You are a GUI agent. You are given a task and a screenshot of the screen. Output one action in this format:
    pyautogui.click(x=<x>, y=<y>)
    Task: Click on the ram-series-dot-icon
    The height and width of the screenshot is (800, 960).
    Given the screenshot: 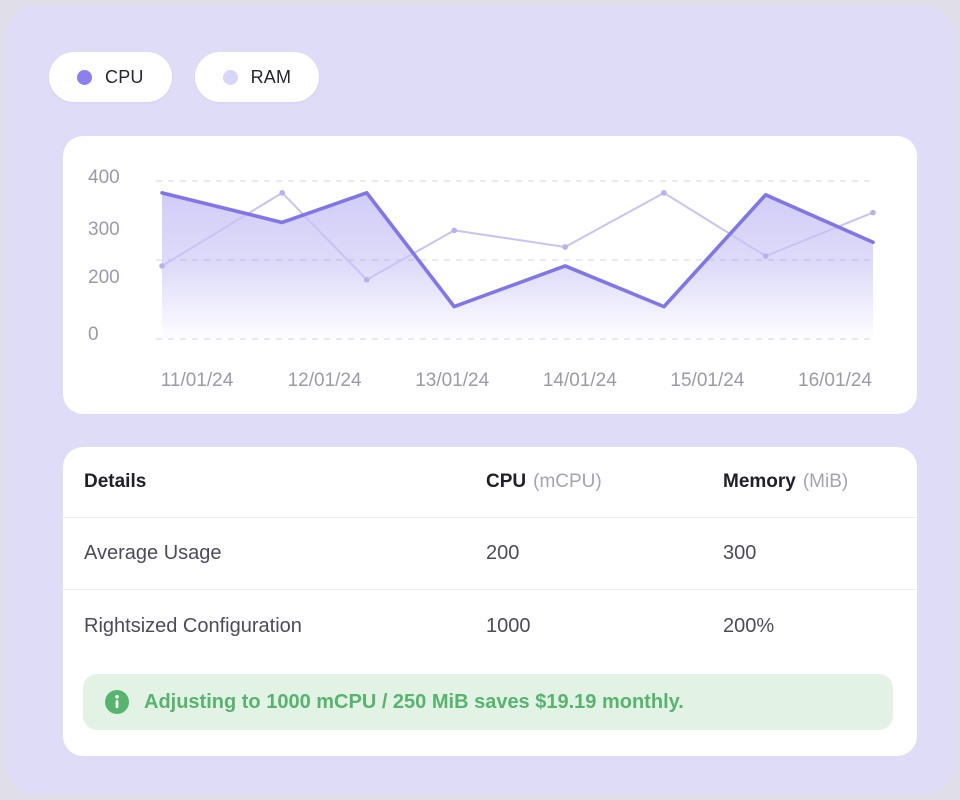 What is the action you would take?
    pyautogui.click(x=230, y=77)
    